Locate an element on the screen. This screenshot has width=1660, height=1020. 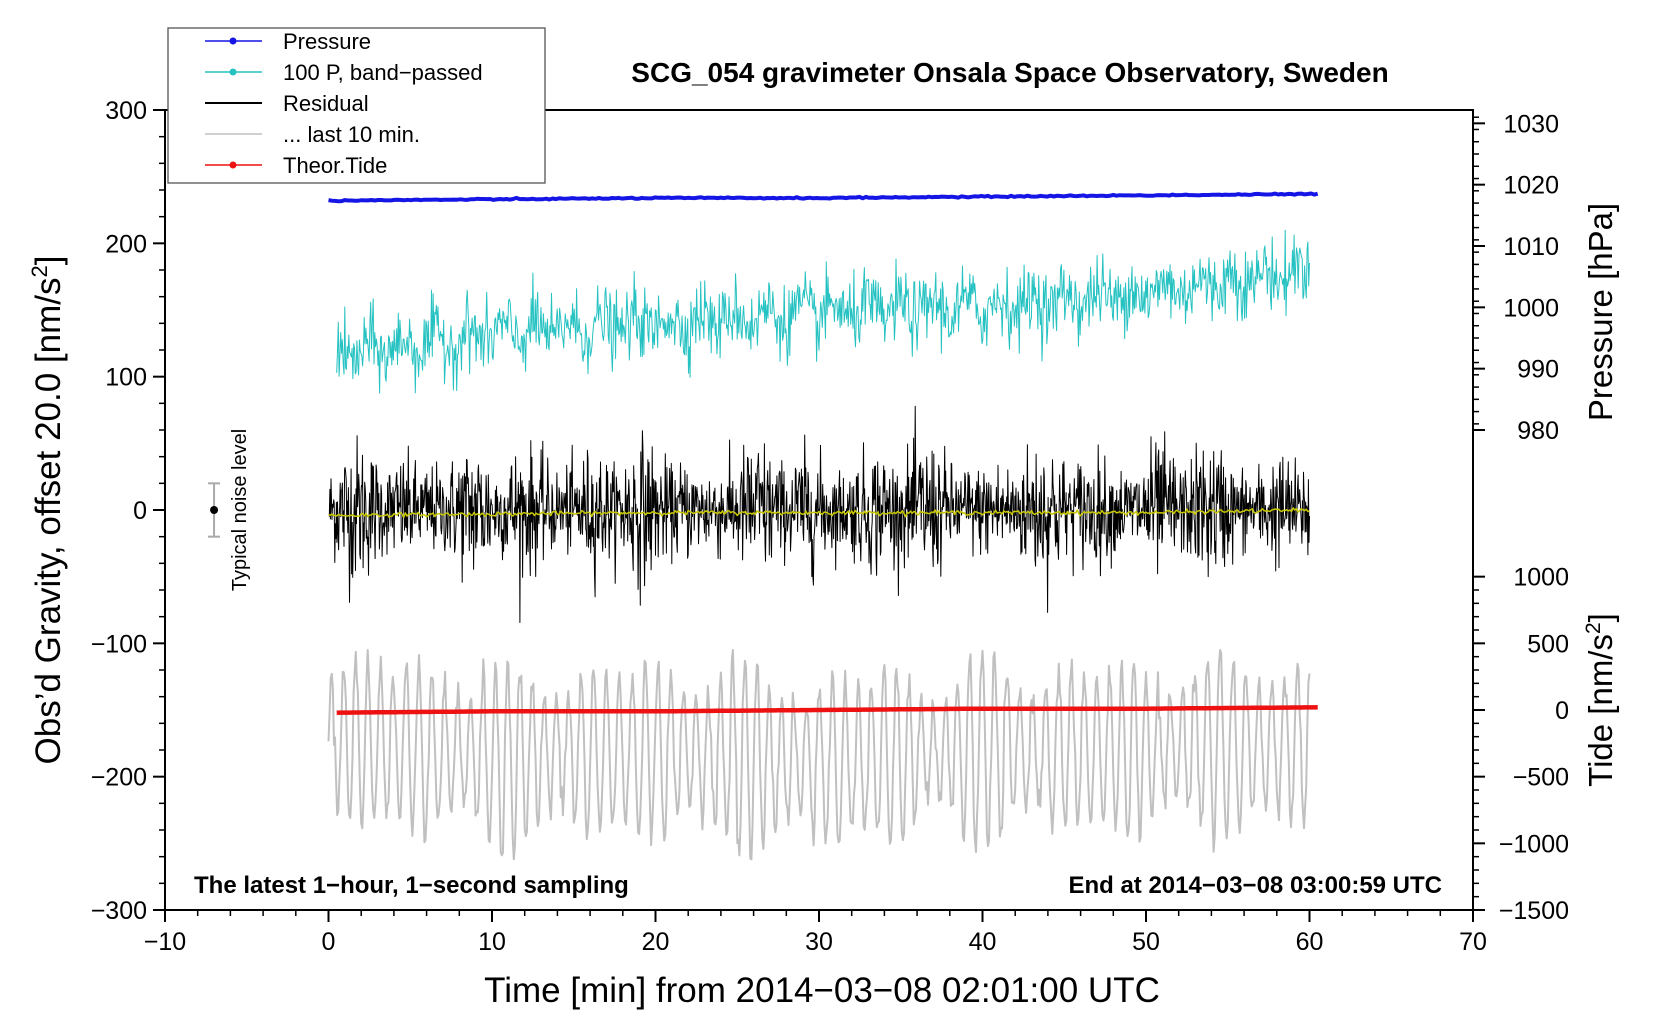
series-last-10-min is located at coordinates (819, 755).